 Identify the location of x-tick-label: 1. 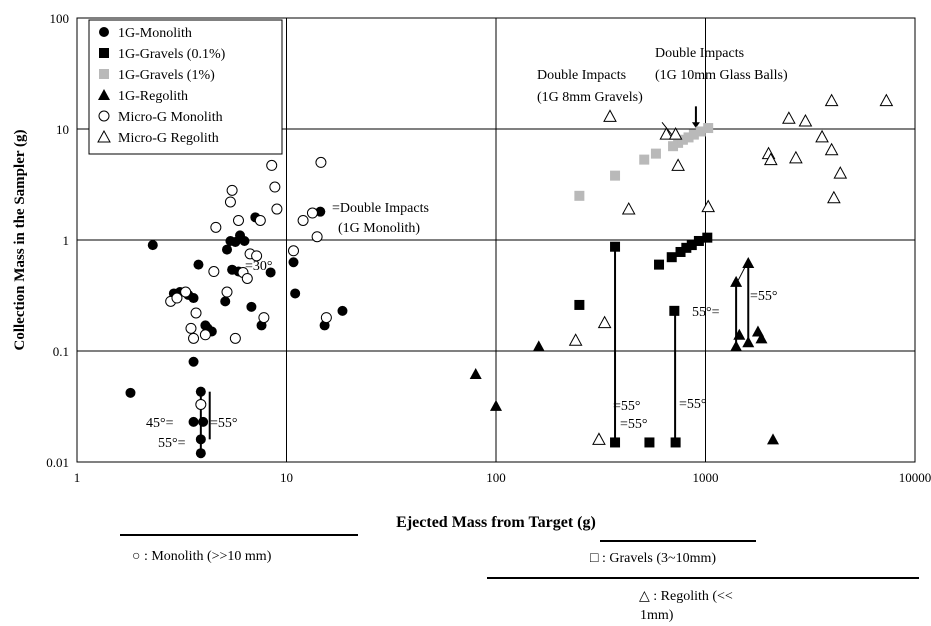
(77, 477).